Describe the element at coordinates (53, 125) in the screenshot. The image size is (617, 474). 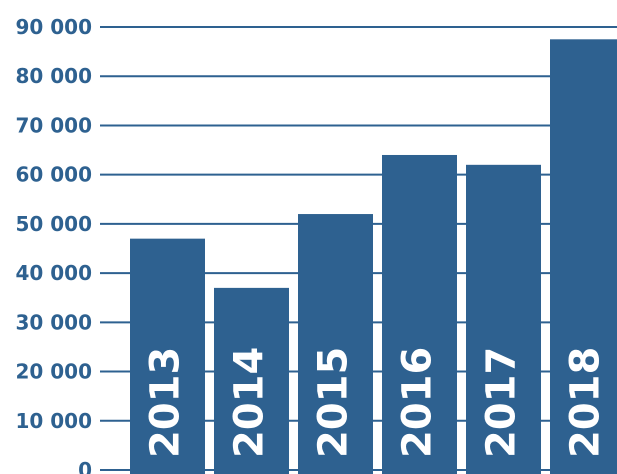
I see `y-tick-label: 70 000` at that location.